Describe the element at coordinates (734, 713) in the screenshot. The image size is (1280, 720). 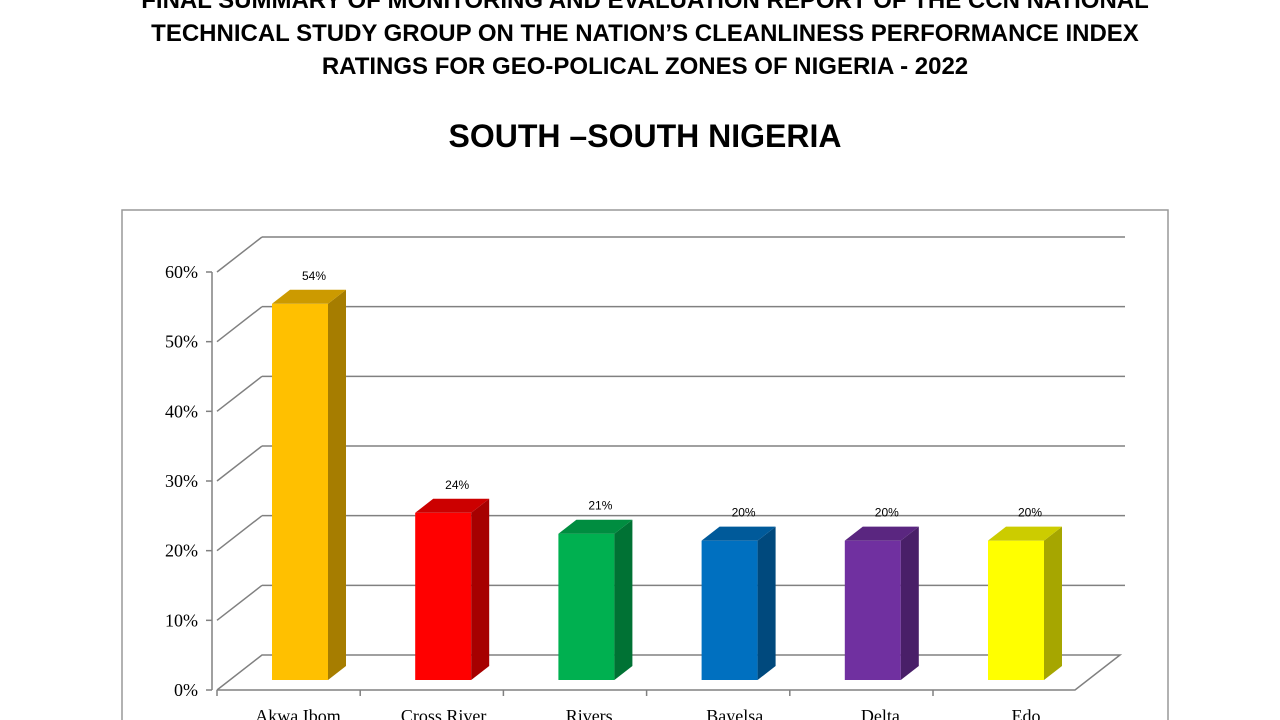
I see `x-tick-label: Bayelsa` at that location.